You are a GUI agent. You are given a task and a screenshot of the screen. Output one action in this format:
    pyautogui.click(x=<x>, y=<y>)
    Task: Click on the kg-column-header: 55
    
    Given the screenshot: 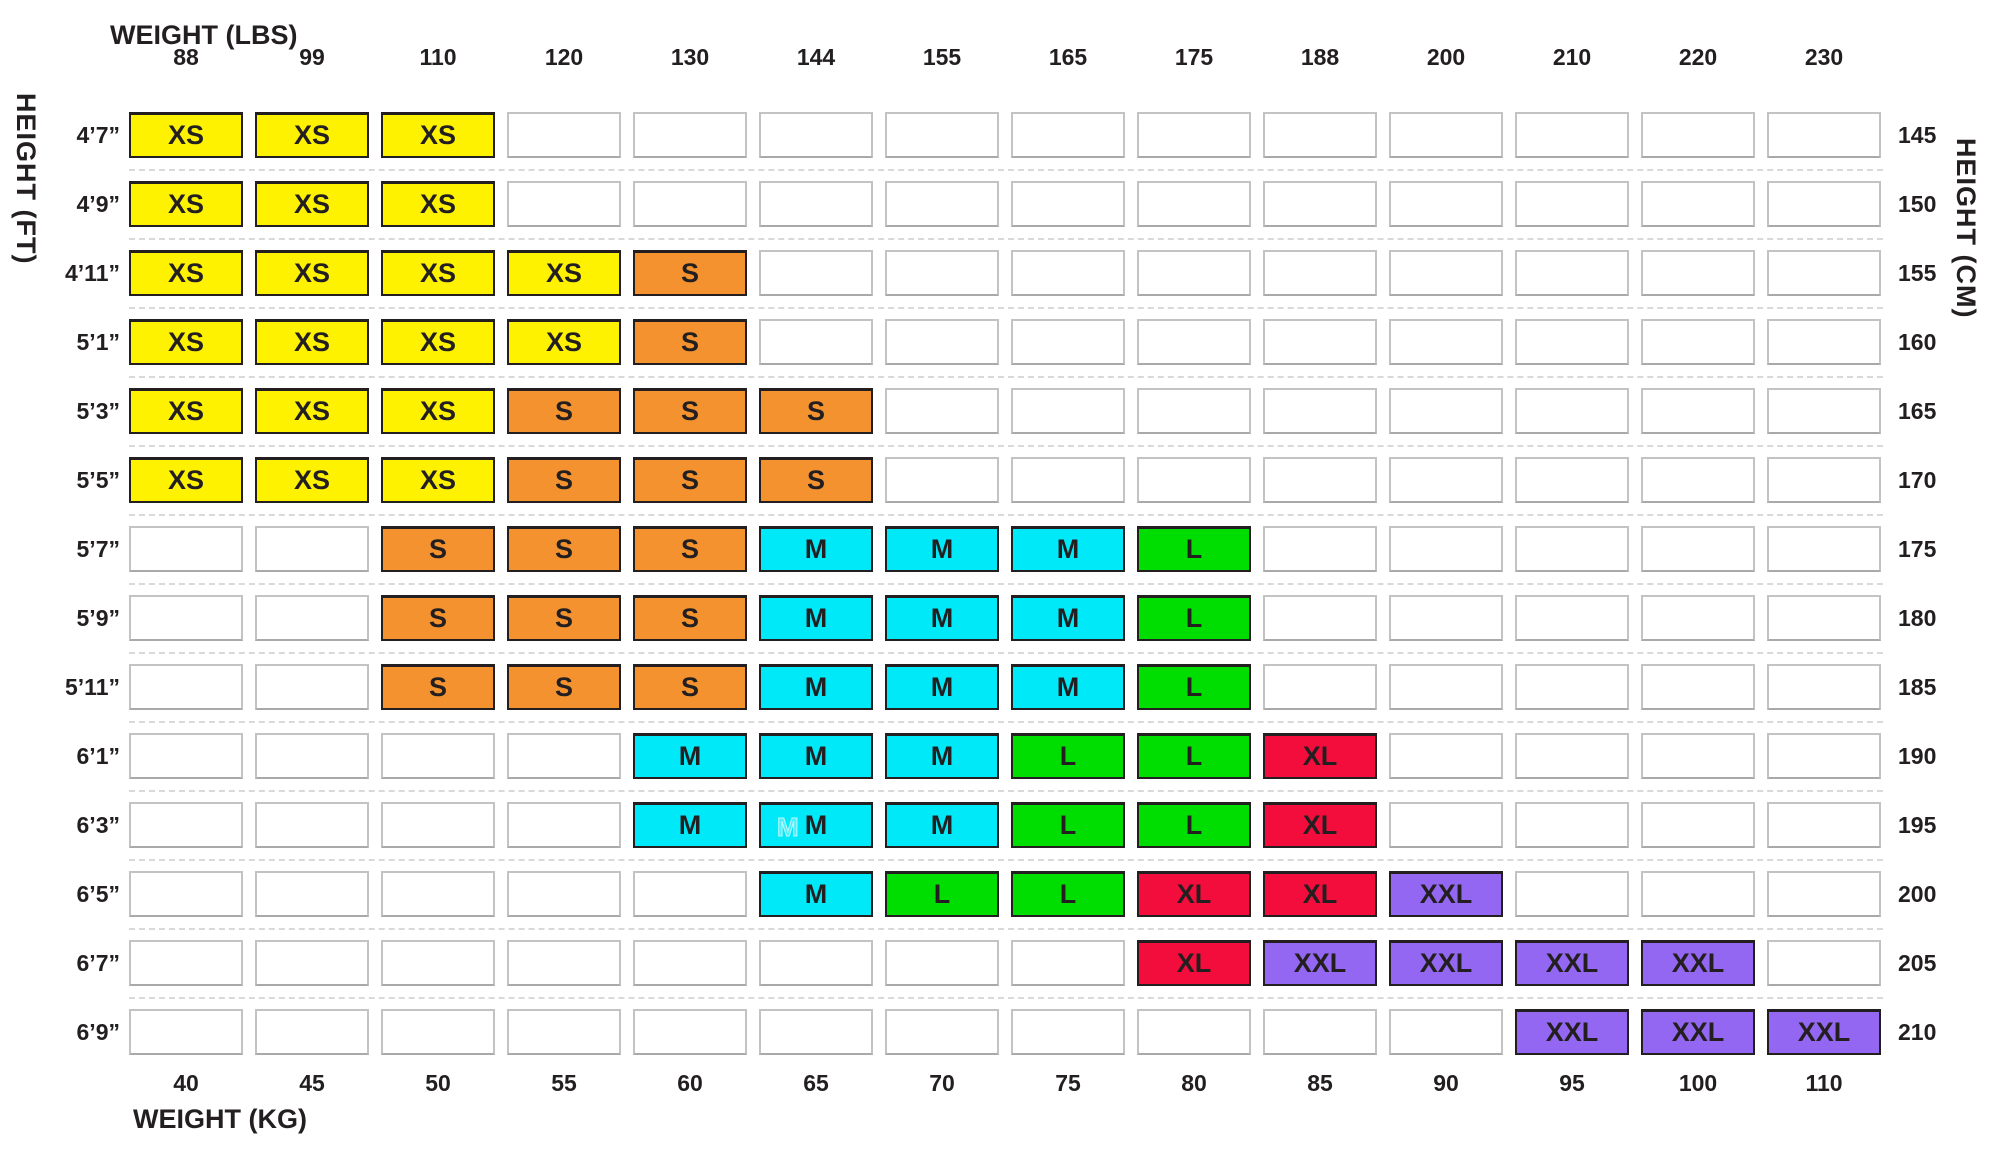 What is the action you would take?
    pyautogui.click(x=564, y=1083)
    